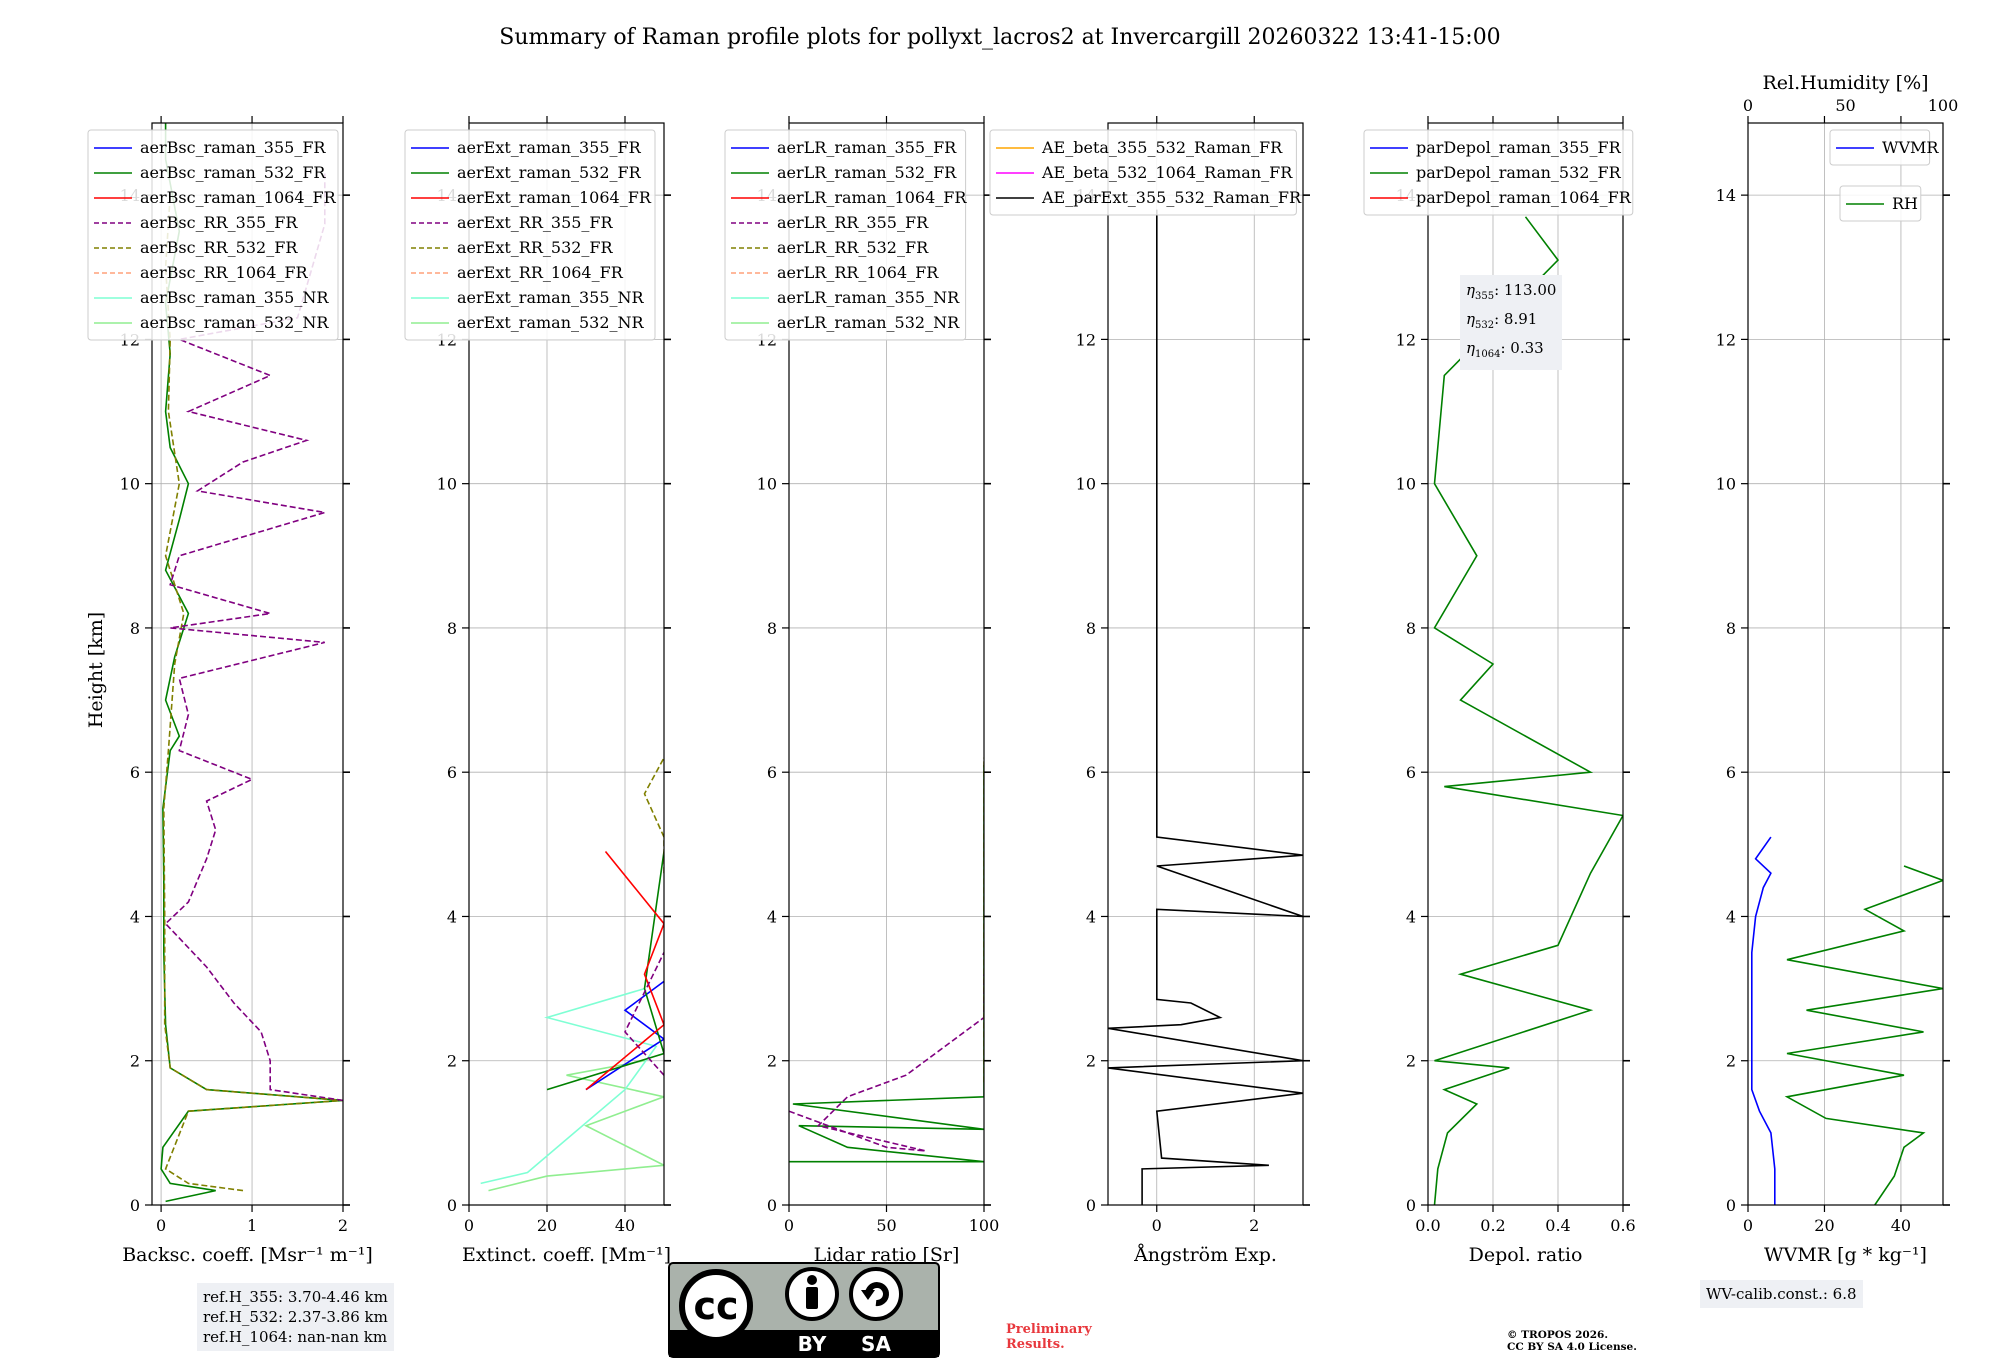  What do you see at coordinates (1557, 1225) in the screenshot?
I see `x-tick-label: 0.4` at bounding box center [1557, 1225].